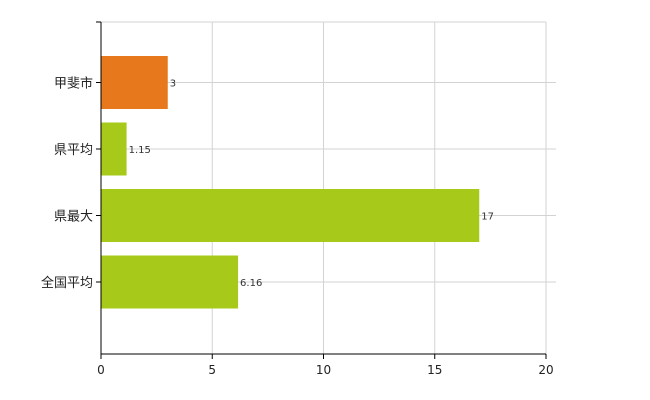 This screenshot has width=650, height=400. I want to click on bar-value-label: 17, so click(487, 217).